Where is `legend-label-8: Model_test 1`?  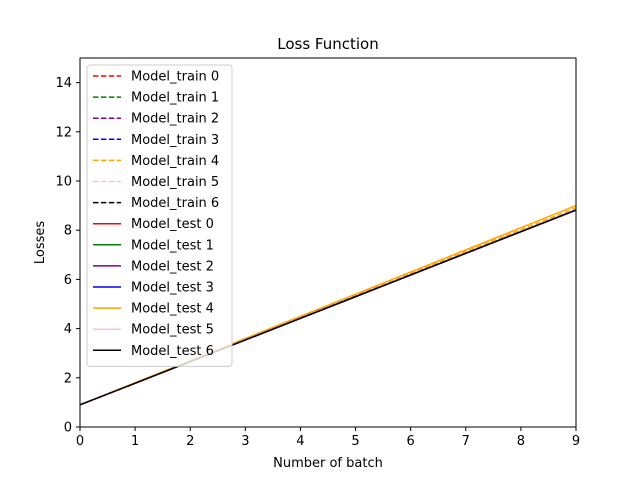
legend-label-8: Model_test 1 is located at coordinates (172, 245).